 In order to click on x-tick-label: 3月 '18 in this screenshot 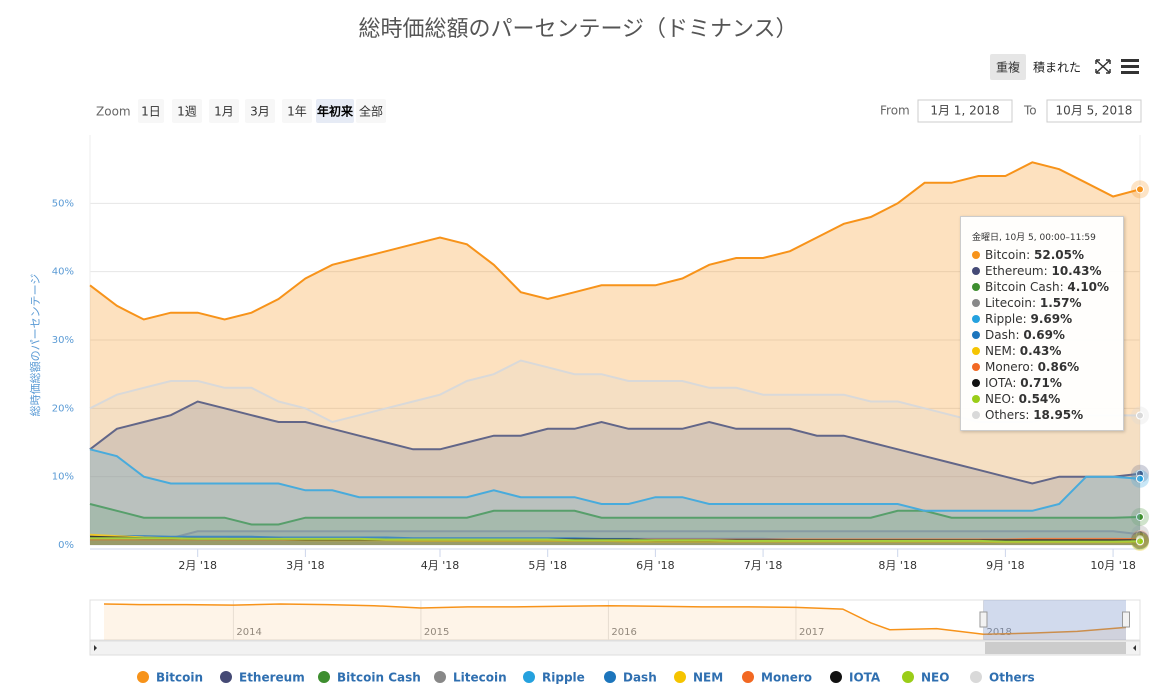, I will do `click(305, 565)`.